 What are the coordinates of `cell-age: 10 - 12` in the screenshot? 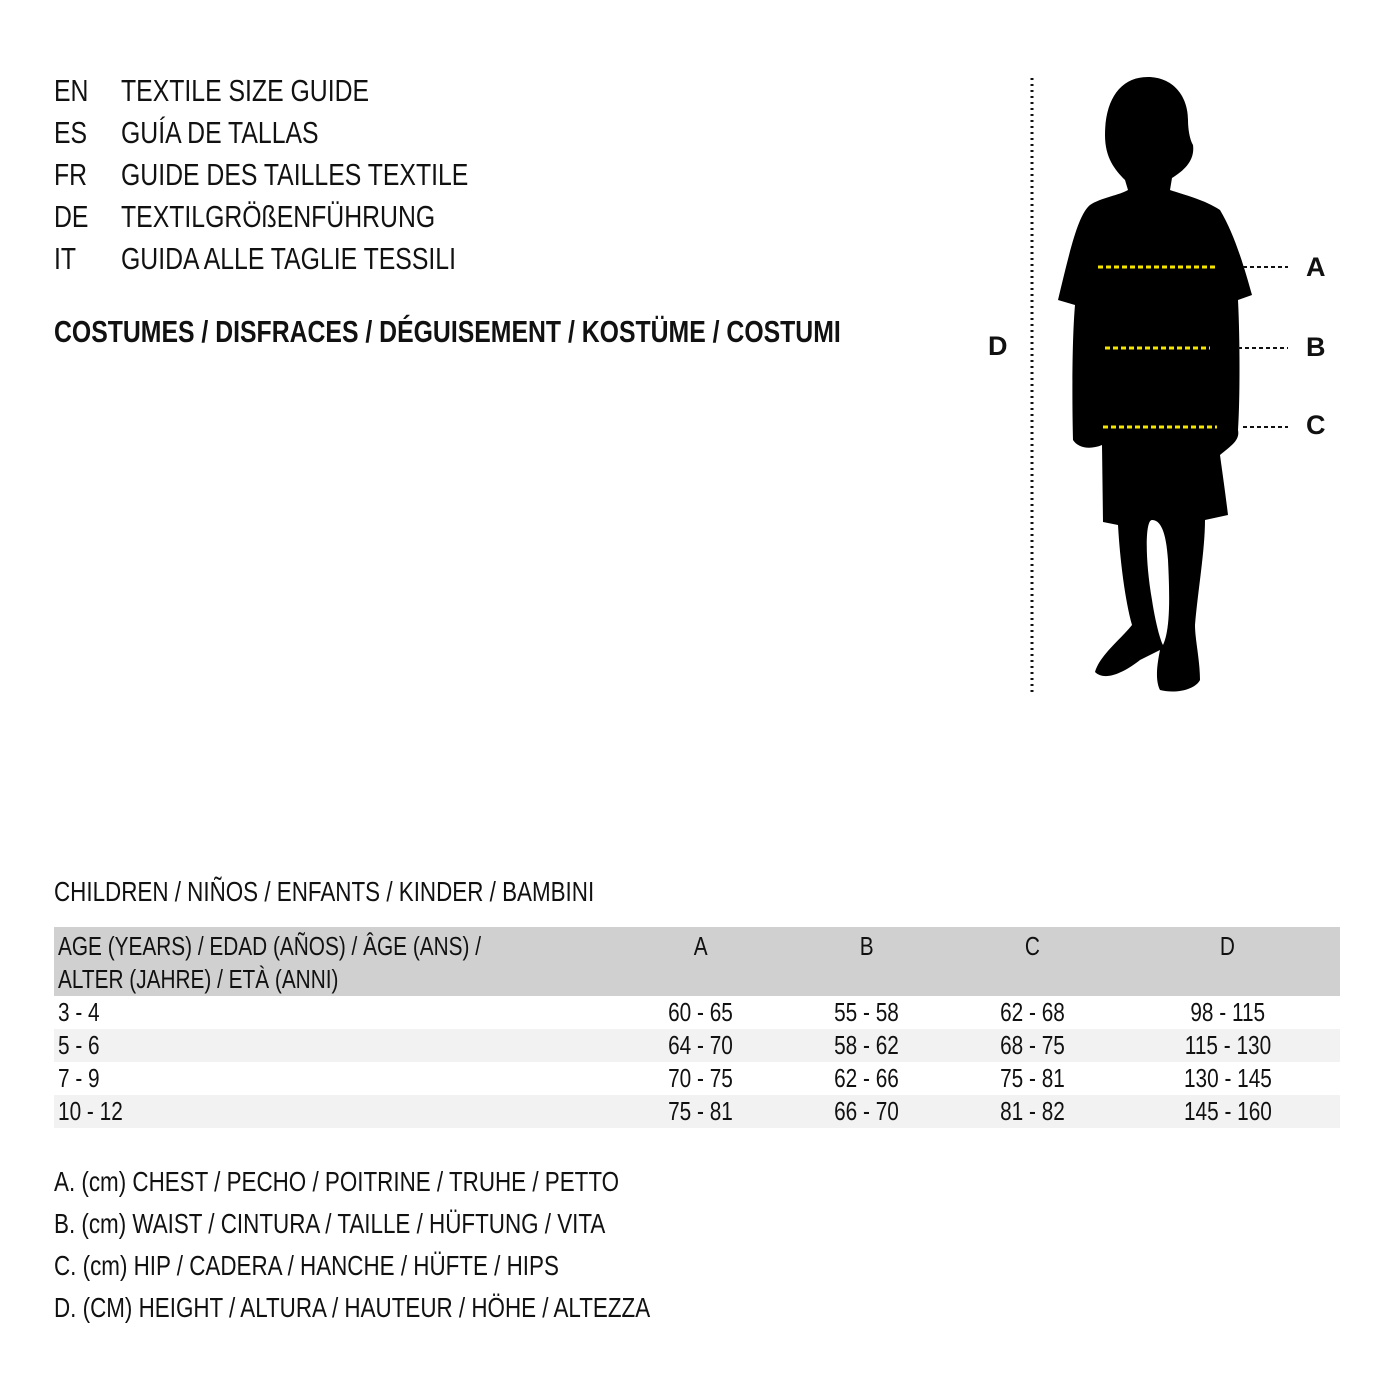 It's located at (90, 1111).